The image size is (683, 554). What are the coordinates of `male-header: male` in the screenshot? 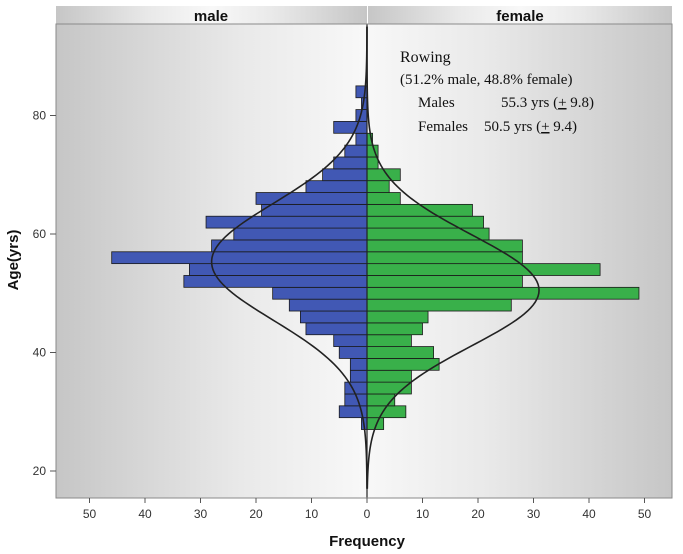 It's located at (211, 16).